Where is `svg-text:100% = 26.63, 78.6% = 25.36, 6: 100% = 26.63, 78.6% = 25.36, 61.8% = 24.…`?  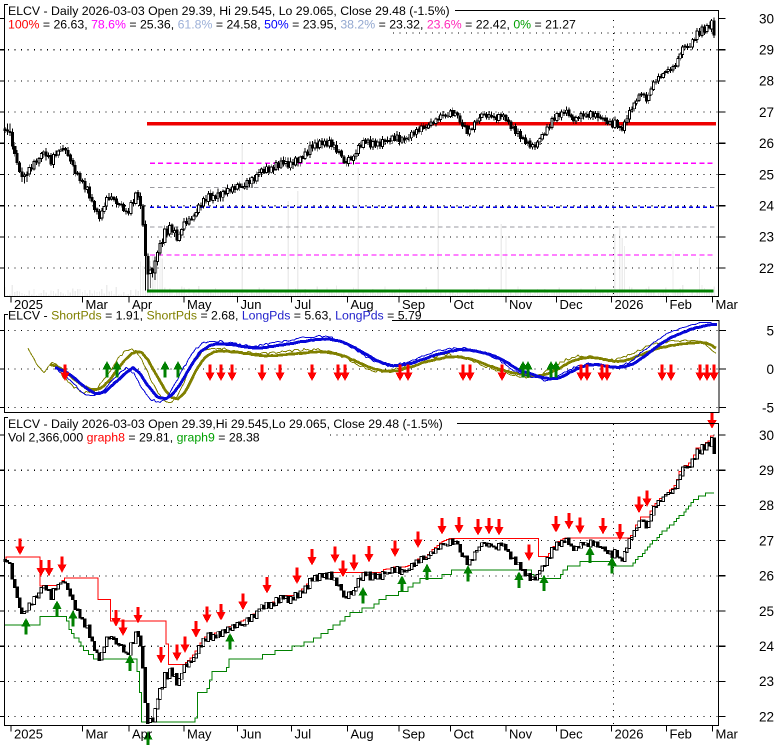 svg-text:100% = 26.63, 78.6% = 25.36, 6: 100% = 26.63, 78.6% = 25.36, 61.8% = 24.… is located at coordinates (292, 25).